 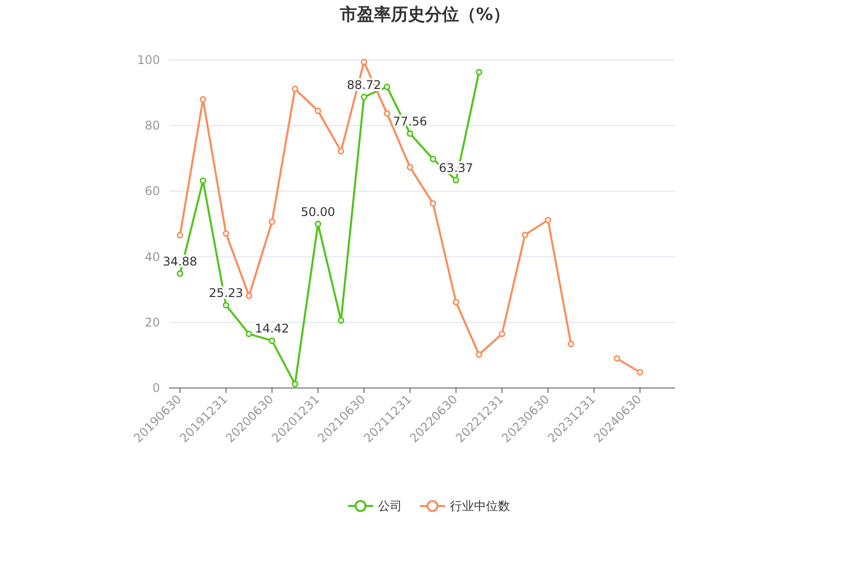 I want to click on y-tick-label: 40, so click(x=152, y=257).